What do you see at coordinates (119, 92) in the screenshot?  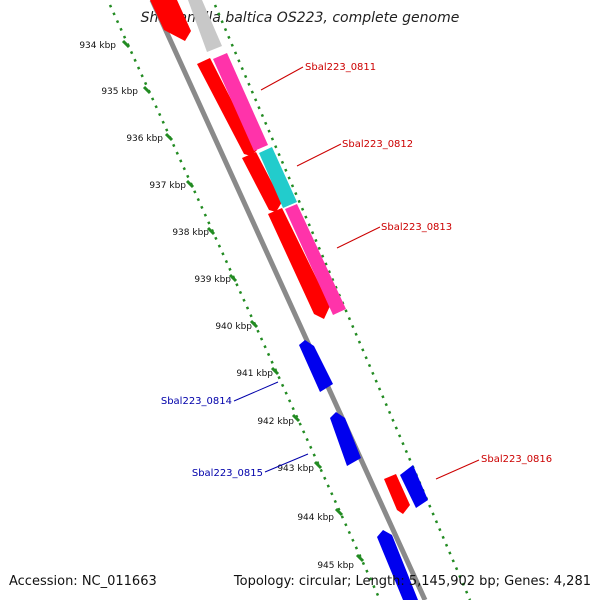 I see `tick-label-935: 935 kbp` at bounding box center [119, 92].